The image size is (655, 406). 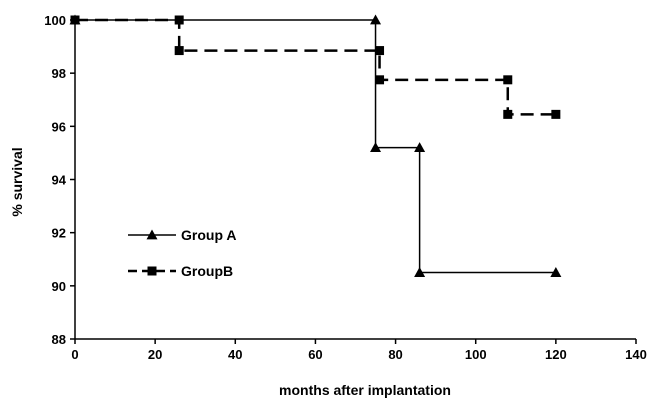 What do you see at coordinates (180, 271) in the screenshot?
I see `legend-item: GroupB` at bounding box center [180, 271].